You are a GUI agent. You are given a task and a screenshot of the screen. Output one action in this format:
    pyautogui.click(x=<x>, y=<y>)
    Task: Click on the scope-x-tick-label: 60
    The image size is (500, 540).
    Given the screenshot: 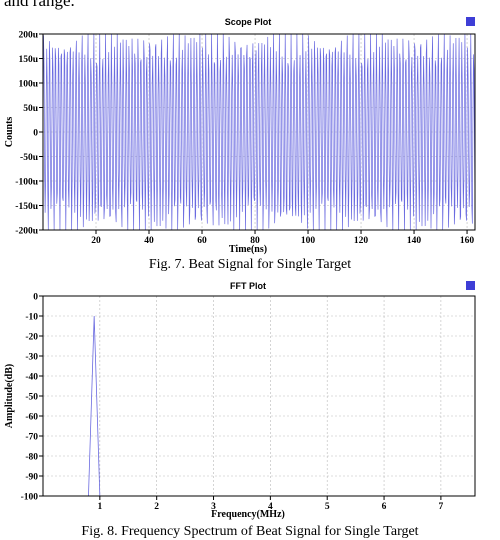 What is the action you would take?
    pyautogui.click(x=202, y=241)
    